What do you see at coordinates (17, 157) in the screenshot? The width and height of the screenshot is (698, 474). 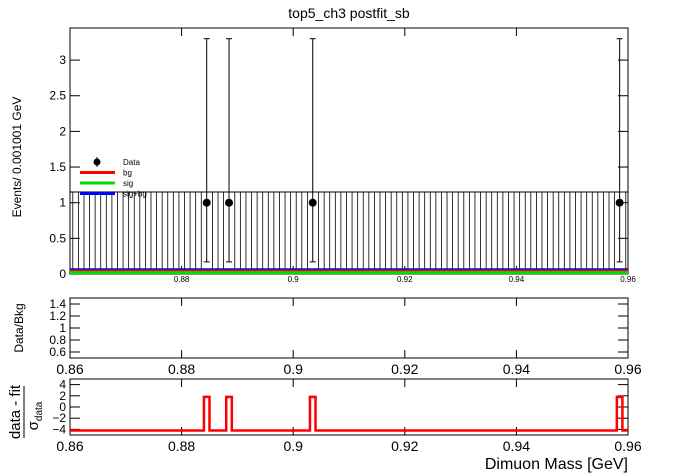 I see `main-y-axis-label: Events/ 0.001001 GeV` at bounding box center [17, 157].